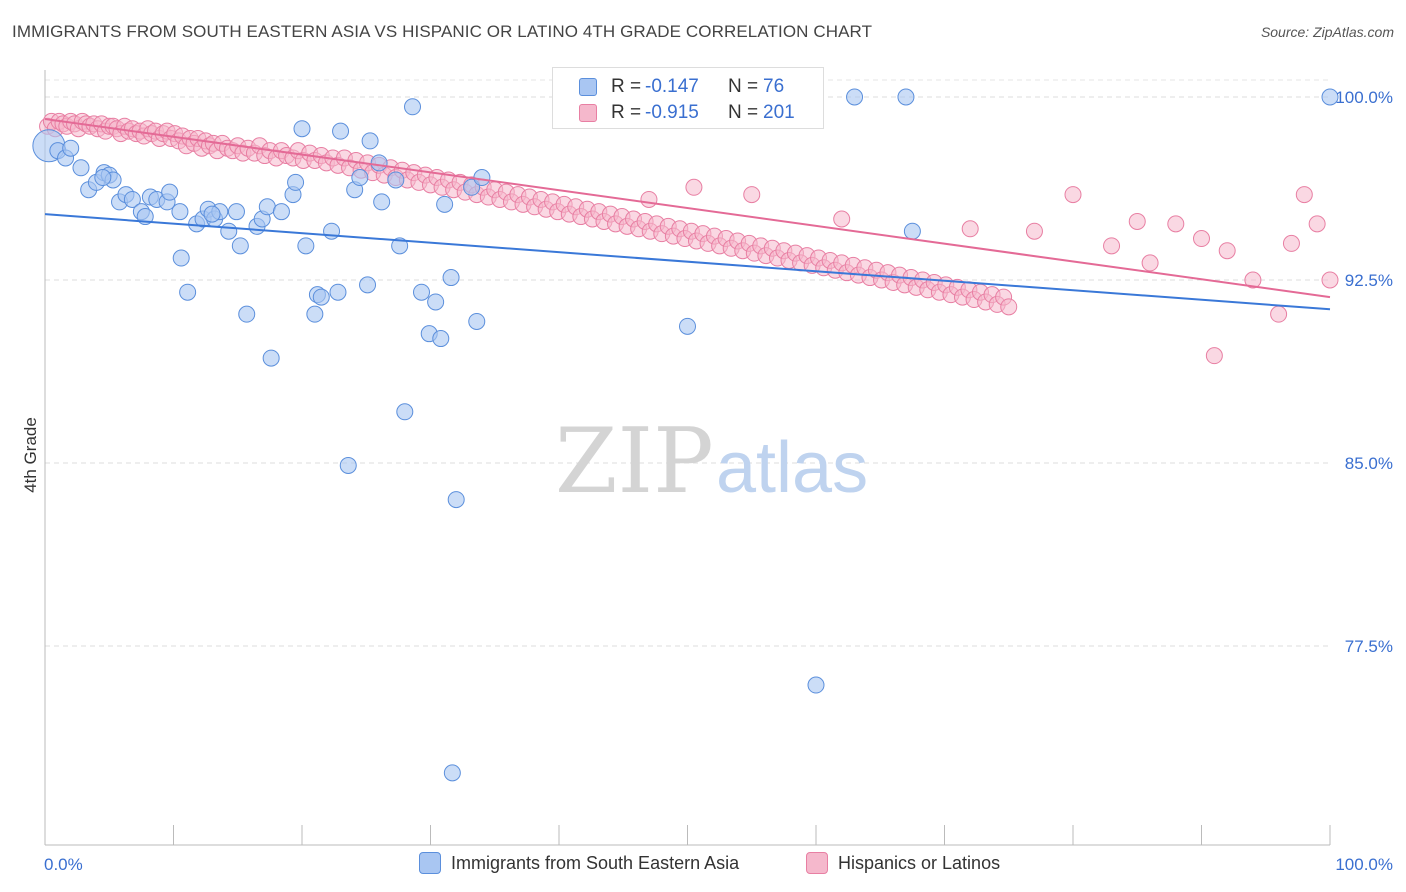 The image size is (1406, 892). I want to click on legend-label-sea: Immigrants from South Eastern Asia, so click(595, 862).